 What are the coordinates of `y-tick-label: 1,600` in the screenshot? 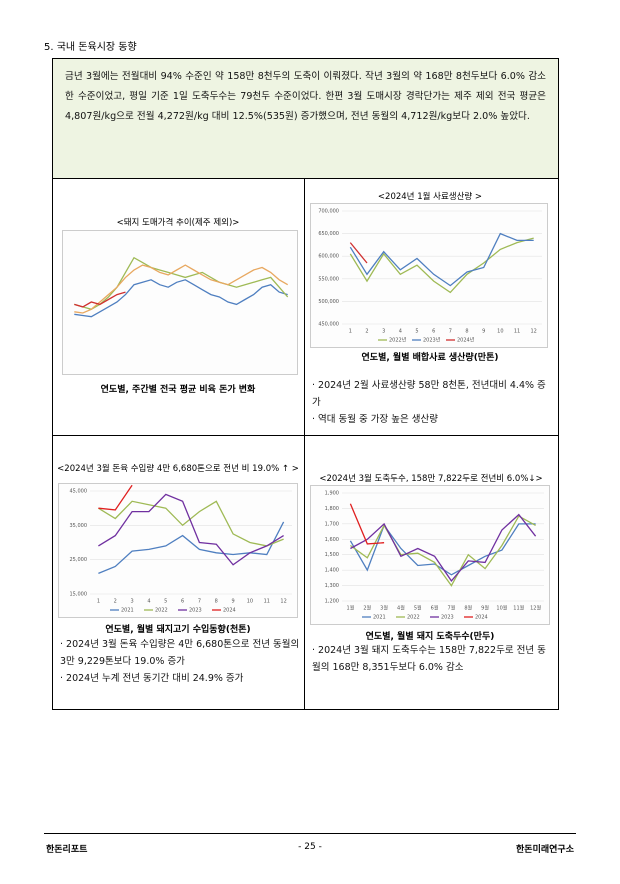 It's located at (332, 540).